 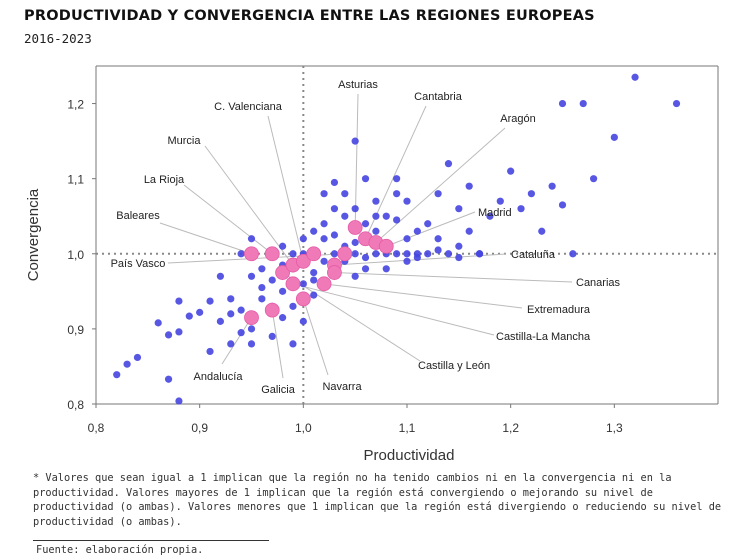 I want to click on region-label: Asturias, so click(x=358, y=85).